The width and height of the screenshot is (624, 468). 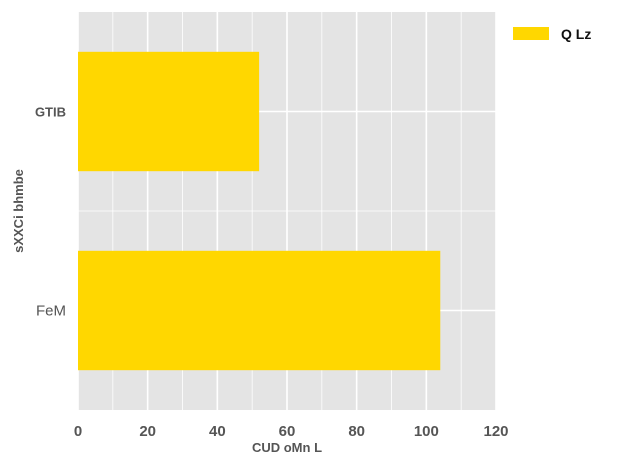 I want to click on x-tick-label: 80, so click(x=356, y=431).